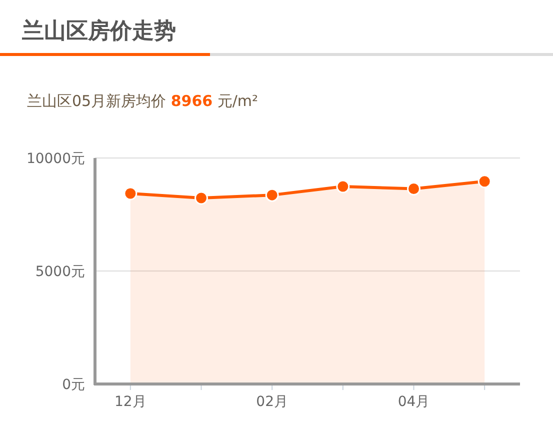 This screenshot has width=553, height=434. I want to click on y-tick-label: 10000元, so click(55, 158).